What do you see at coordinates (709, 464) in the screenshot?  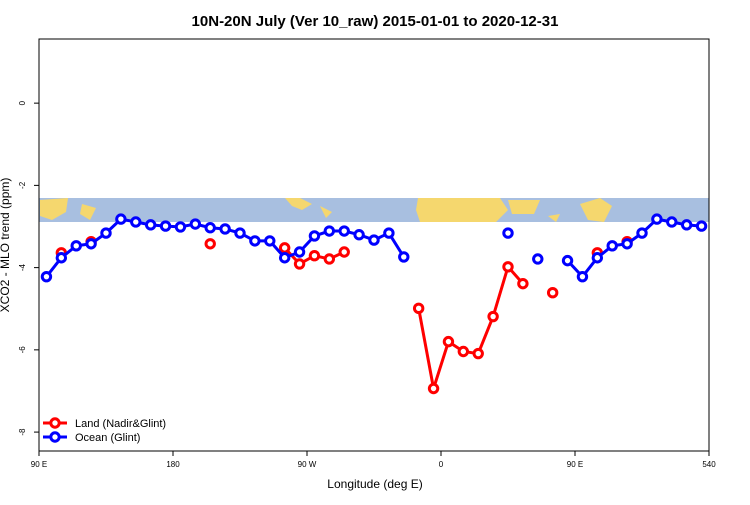 I see `x-tick-label: 540` at bounding box center [709, 464].